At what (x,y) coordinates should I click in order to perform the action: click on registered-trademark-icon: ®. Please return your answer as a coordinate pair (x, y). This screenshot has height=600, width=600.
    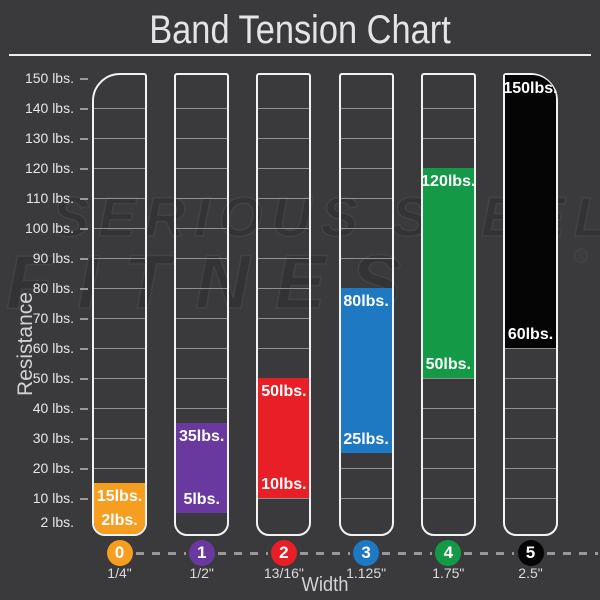
    Looking at the image, I should click on (581, 257).